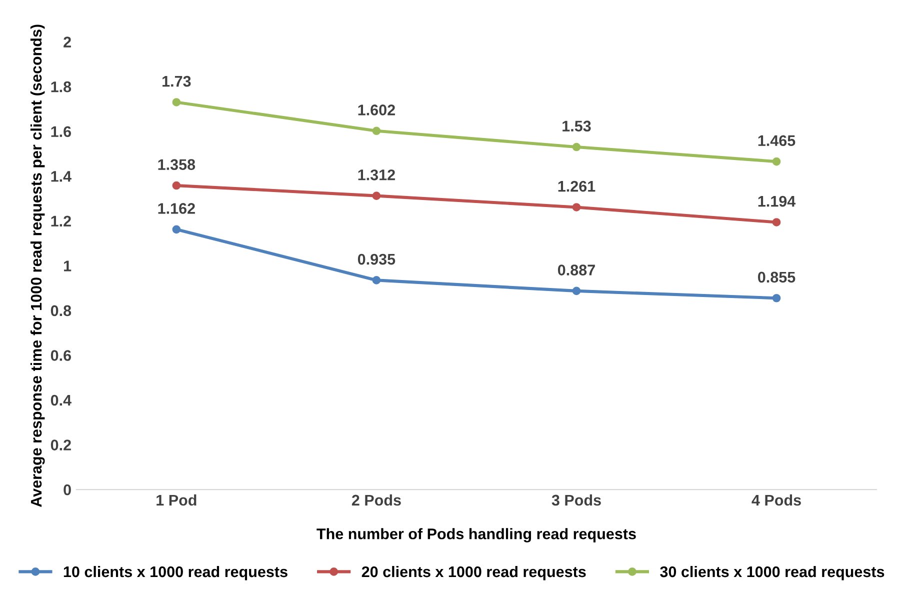 The width and height of the screenshot is (899, 597). What do you see at coordinates (67, 42) in the screenshot?
I see `y-tick-label: 2` at bounding box center [67, 42].